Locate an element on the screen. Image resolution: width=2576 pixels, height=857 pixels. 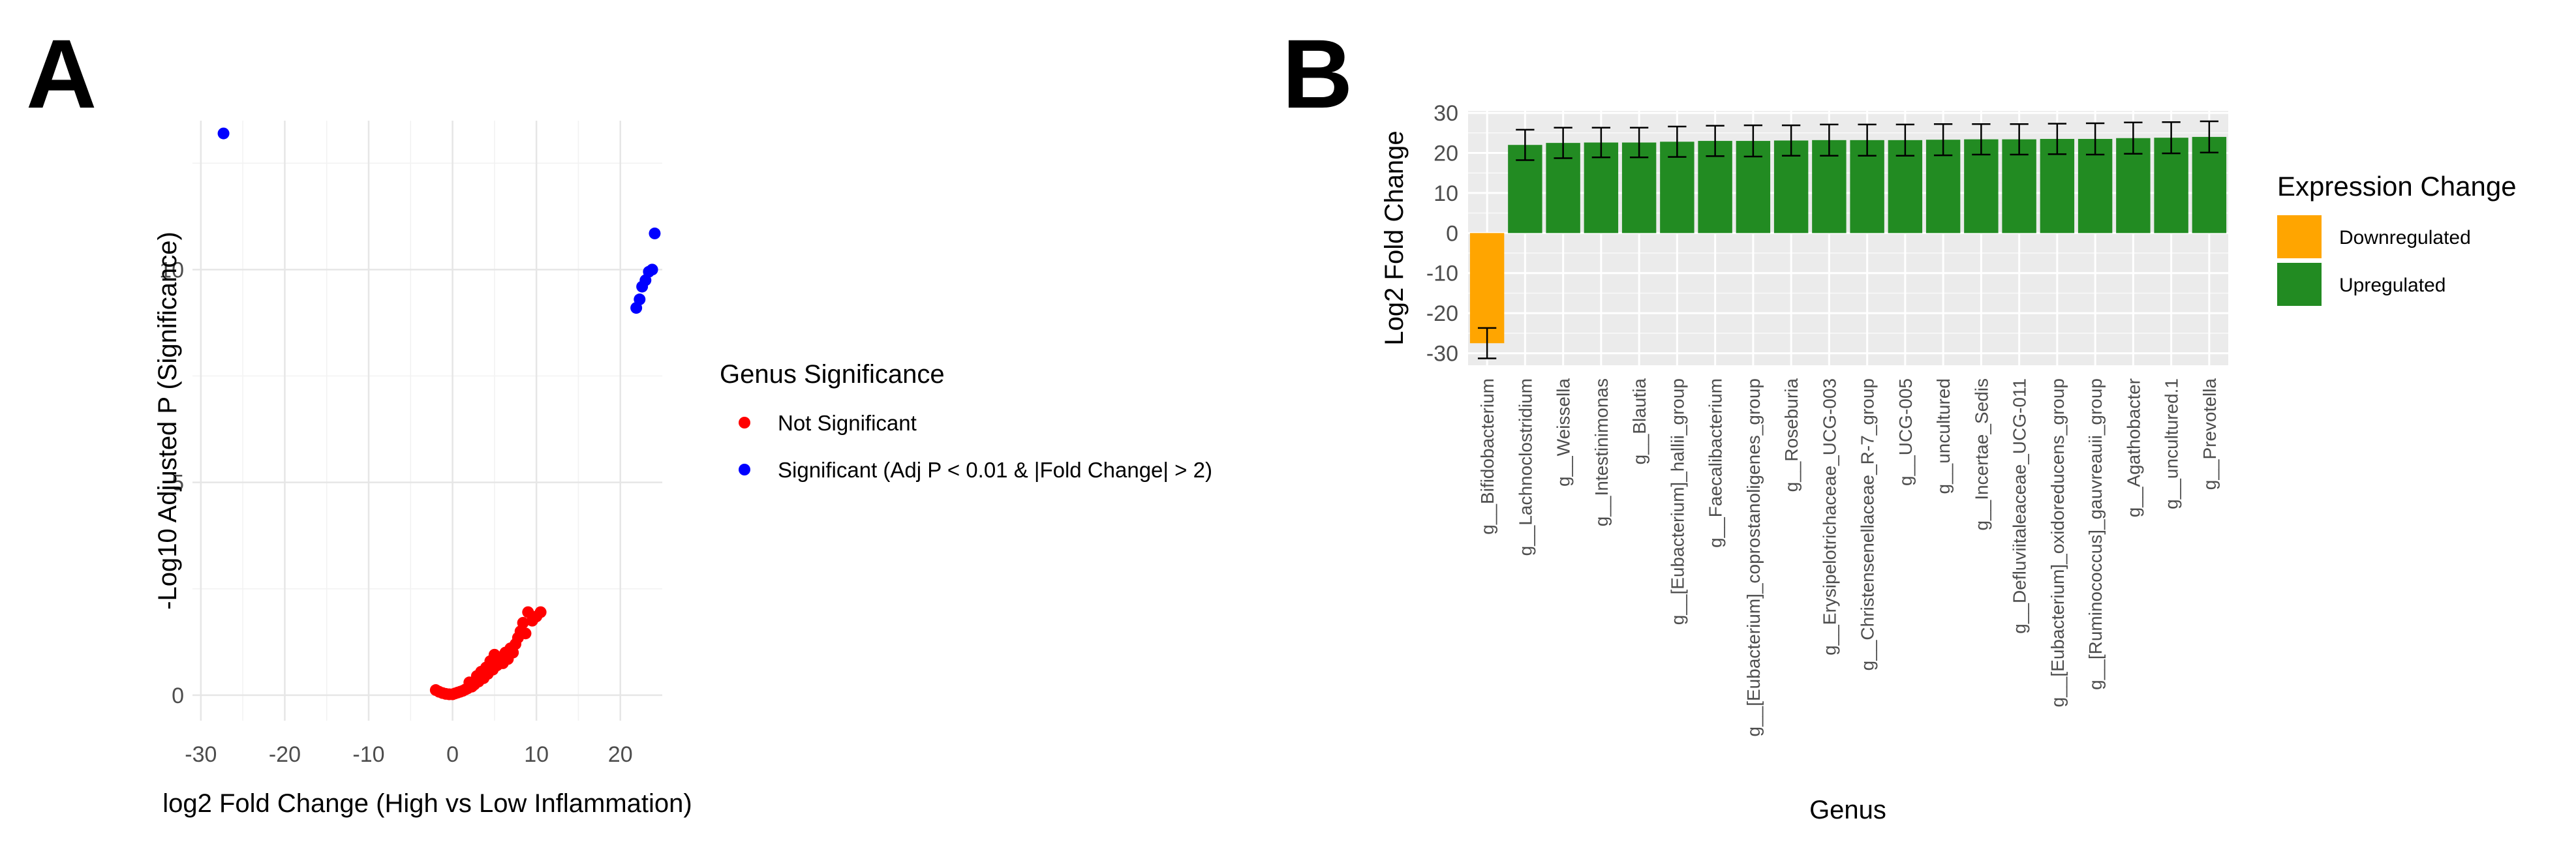
plot-b-y-axis-title: Log2 Fold Change is located at coordinates (1394, 237).